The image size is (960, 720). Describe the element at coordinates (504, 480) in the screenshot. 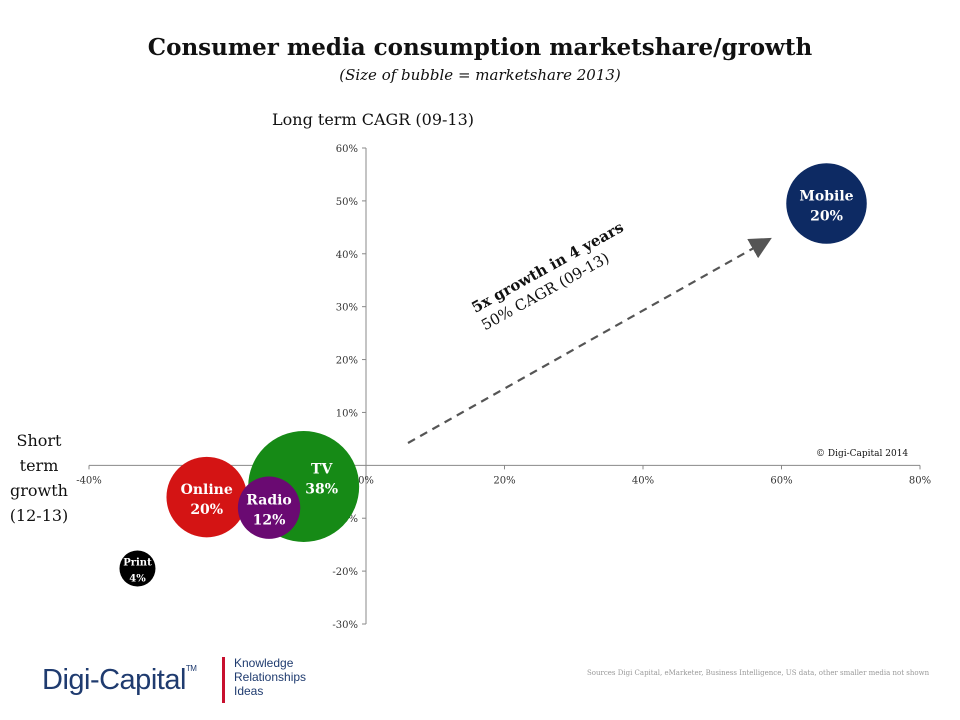

I see `x-tick-label: 20%` at that location.